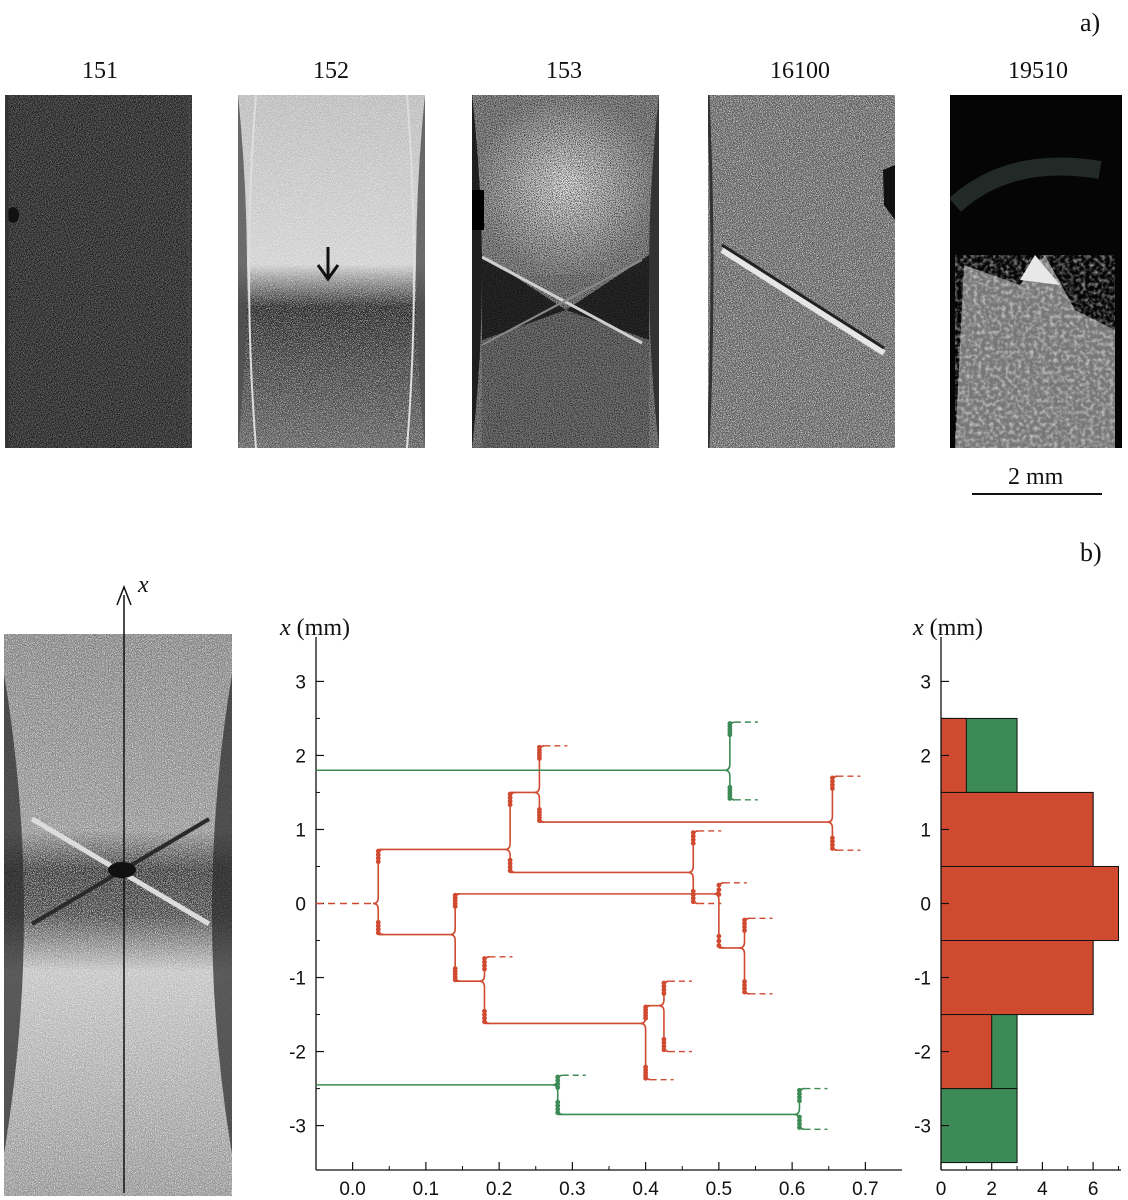 The width and height of the screenshot is (1128, 1200). Describe the element at coordinates (300, 830) in the screenshot. I see `timeline-ytick-label: 1` at that location.